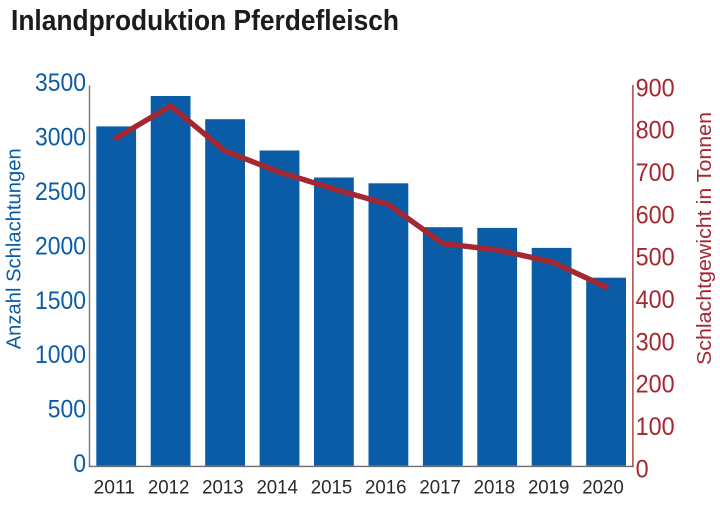  Describe the element at coordinates (386, 487) in the screenshot. I see `svg-text: 2016` at that location.